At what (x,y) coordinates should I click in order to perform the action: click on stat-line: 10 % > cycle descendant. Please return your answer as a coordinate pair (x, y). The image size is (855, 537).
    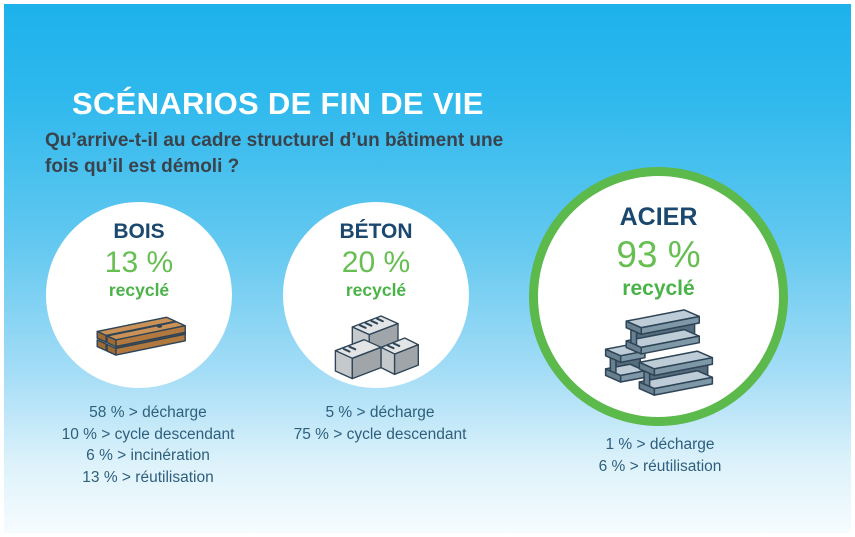
    Looking at the image, I should click on (148, 434).